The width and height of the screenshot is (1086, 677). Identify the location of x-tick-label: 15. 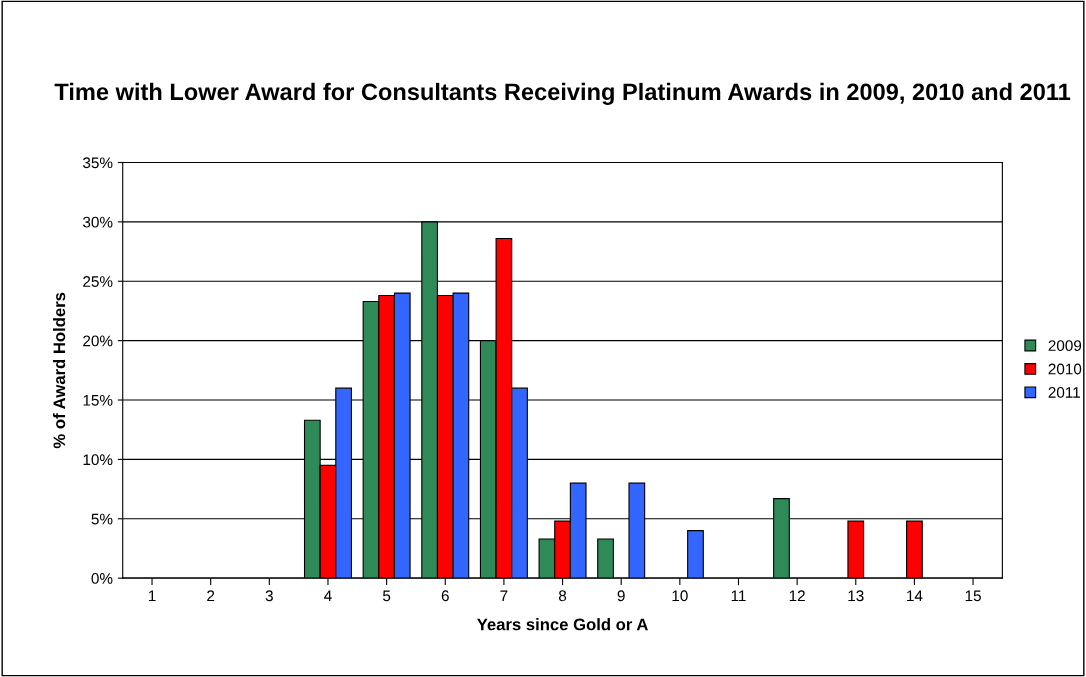
(973, 596).